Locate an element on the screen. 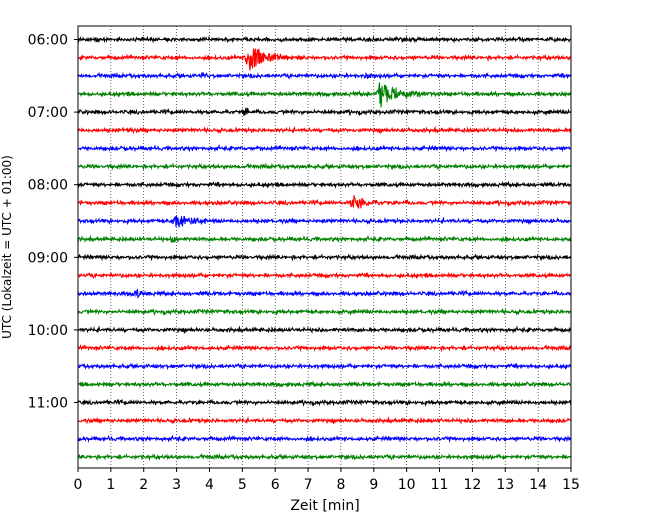  x-tick-label: 5 is located at coordinates (242, 485).